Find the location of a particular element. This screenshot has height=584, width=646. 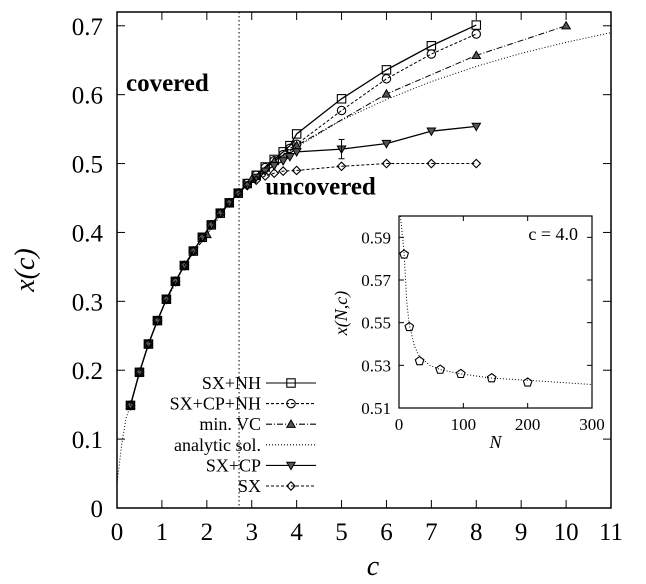

inset-x-tick-label-300: 300 is located at coordinates (592, 424).